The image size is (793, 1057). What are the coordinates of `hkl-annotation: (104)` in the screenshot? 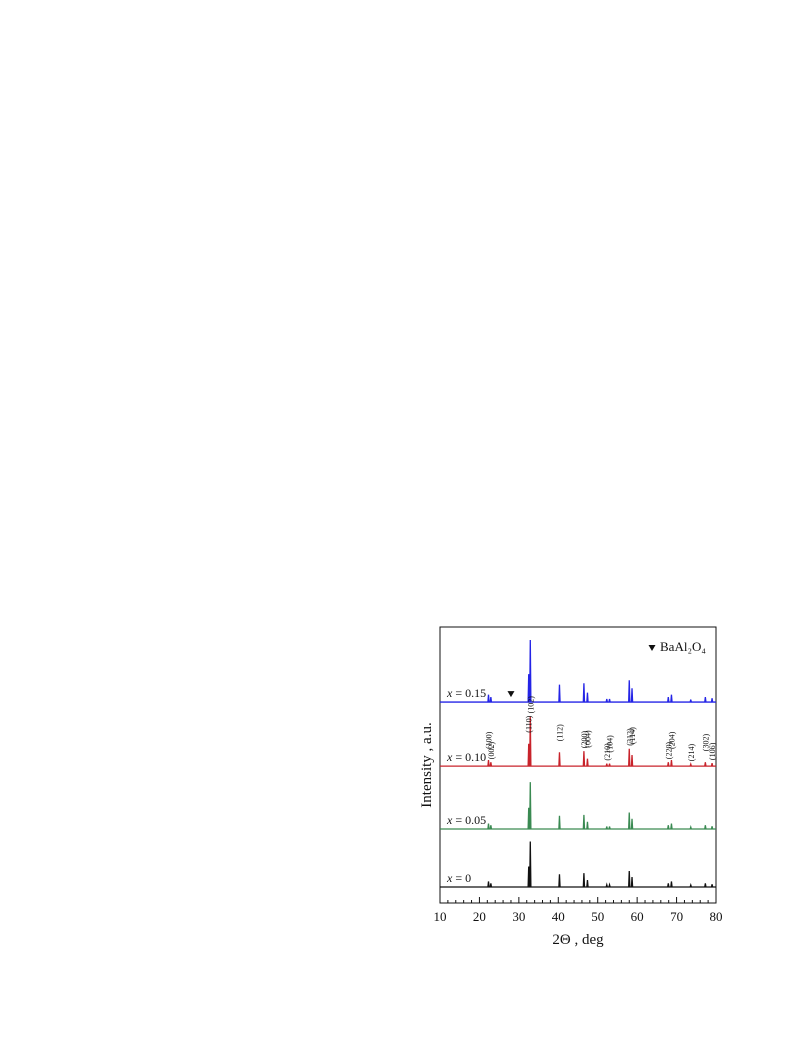 It's located at (610, 744).